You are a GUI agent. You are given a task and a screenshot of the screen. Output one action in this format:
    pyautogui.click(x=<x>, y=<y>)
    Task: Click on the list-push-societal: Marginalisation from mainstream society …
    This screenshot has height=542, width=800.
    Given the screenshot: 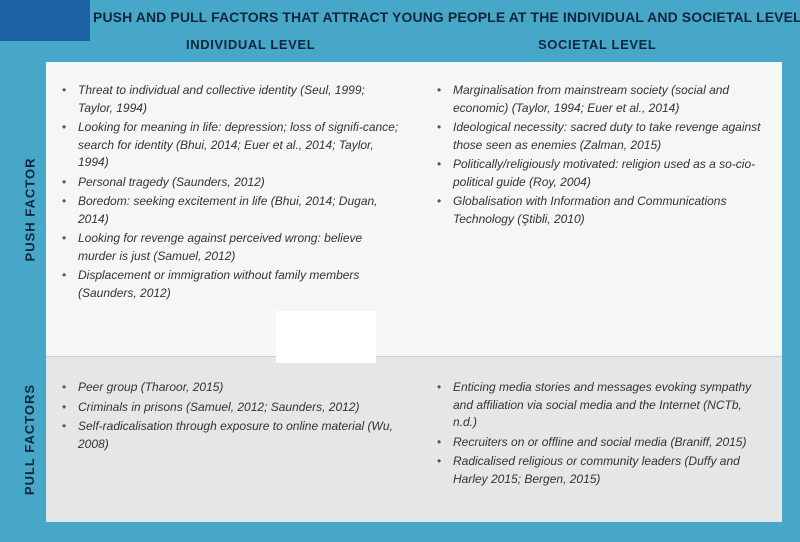 What is the action you would take?
    pyautogui.click(x=596, y=155)
    